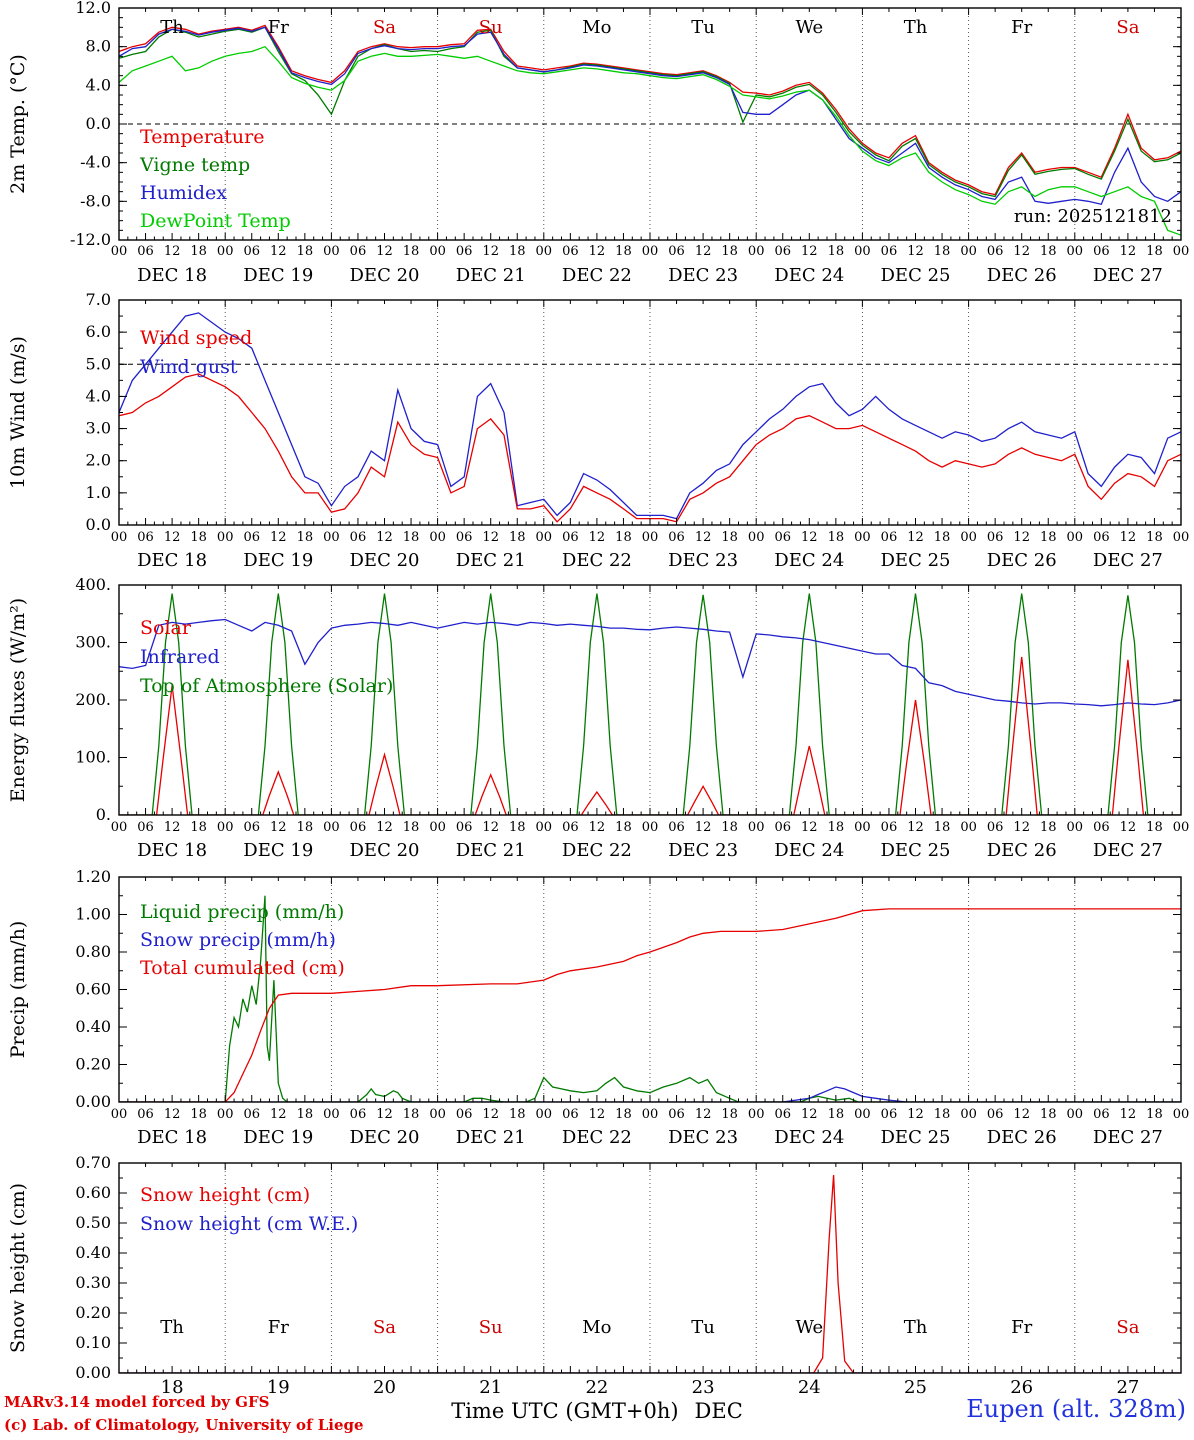 This screenshot has width=1194, height=1440. What do you see at coordinates (93, 1064) in the screenshot?
I see `svg-text: 0.20` at bounding box center [93, 1064].